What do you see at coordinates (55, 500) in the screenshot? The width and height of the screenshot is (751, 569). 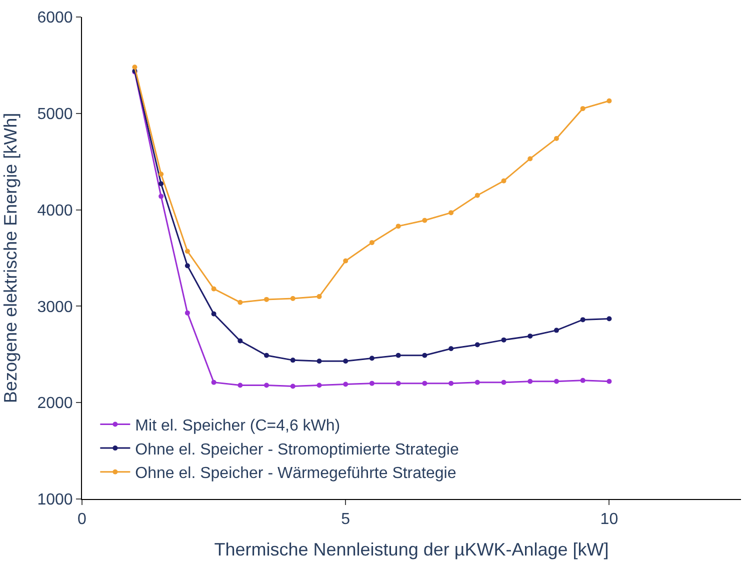 I see `y-tick-label: 1000` at bounding box center [55, 500].